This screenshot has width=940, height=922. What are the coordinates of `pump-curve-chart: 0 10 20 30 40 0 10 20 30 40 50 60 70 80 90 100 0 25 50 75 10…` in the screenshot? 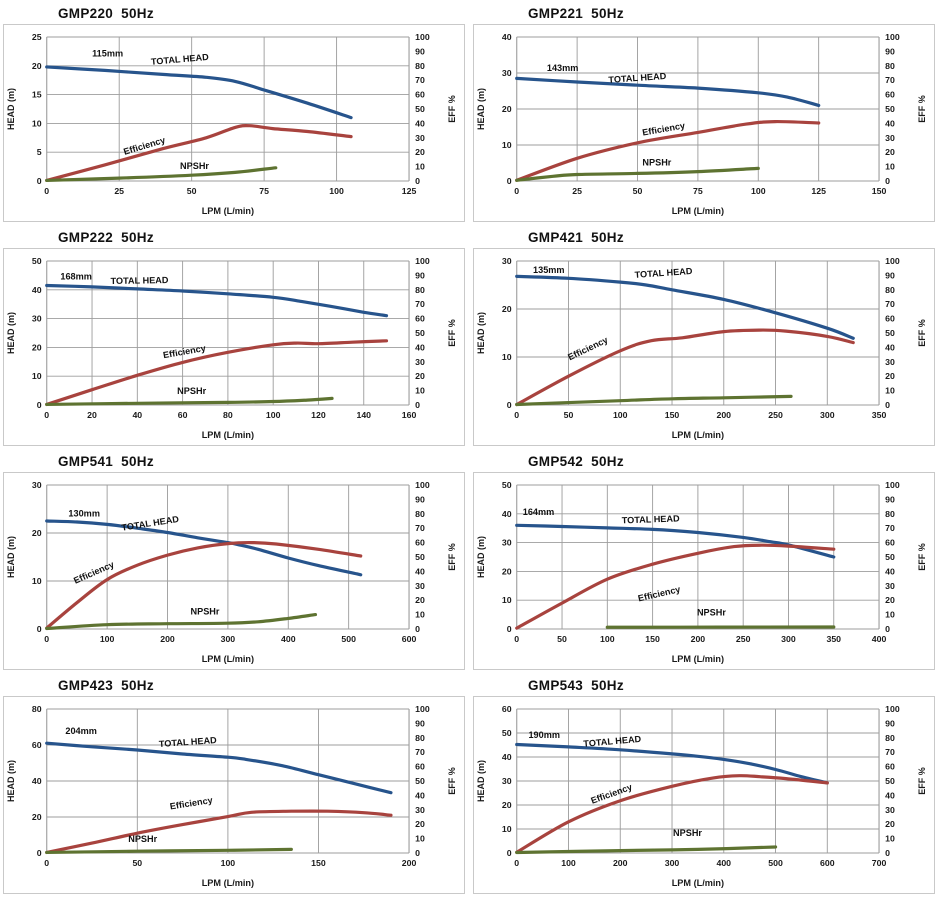 It's located at (701, 124).